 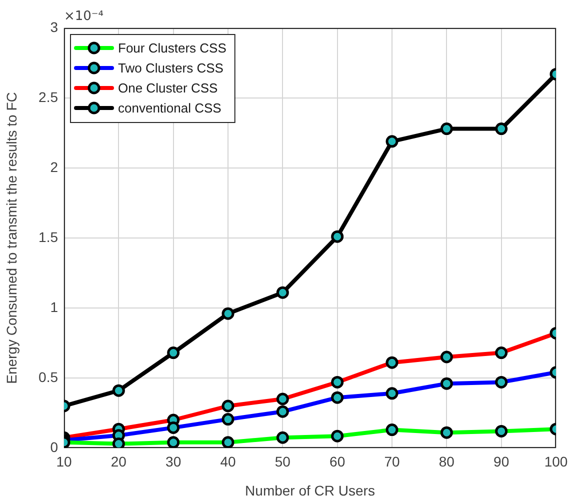 What do you see at coordinates (48, 236) in the screenshot?
I see `y-tick-label: 1.5` at bounding box center [48, 236].